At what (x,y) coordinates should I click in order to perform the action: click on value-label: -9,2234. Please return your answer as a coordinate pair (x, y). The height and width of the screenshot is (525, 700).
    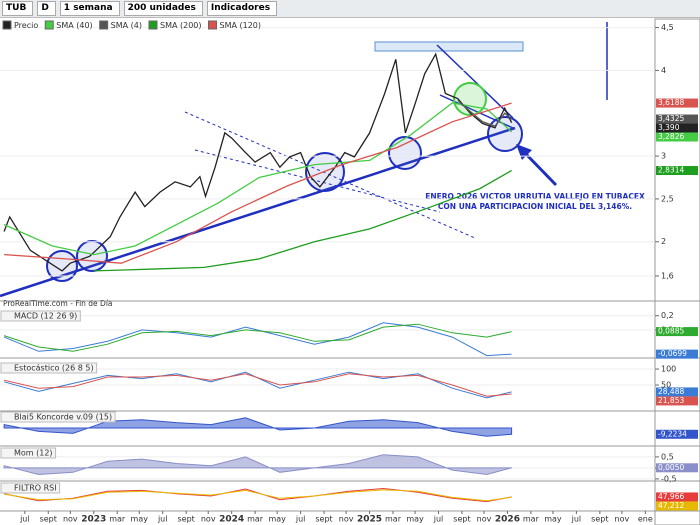
    Looking at the image, I should click on (672, 433).